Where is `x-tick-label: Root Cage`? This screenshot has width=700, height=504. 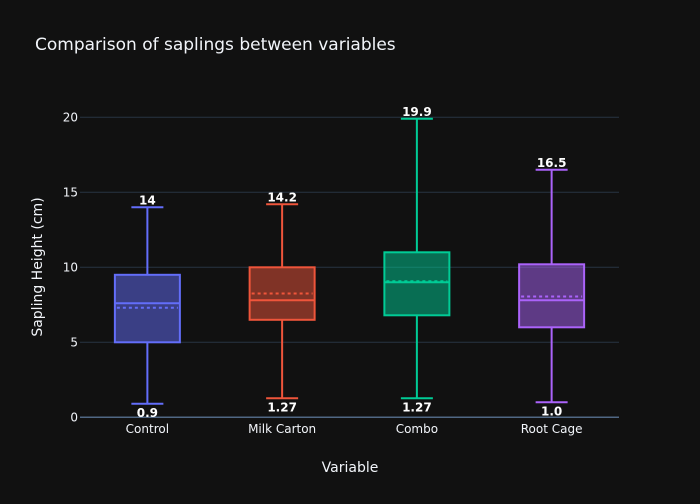
x-tick-label: Root Cage is located at coordinates (552, 429).